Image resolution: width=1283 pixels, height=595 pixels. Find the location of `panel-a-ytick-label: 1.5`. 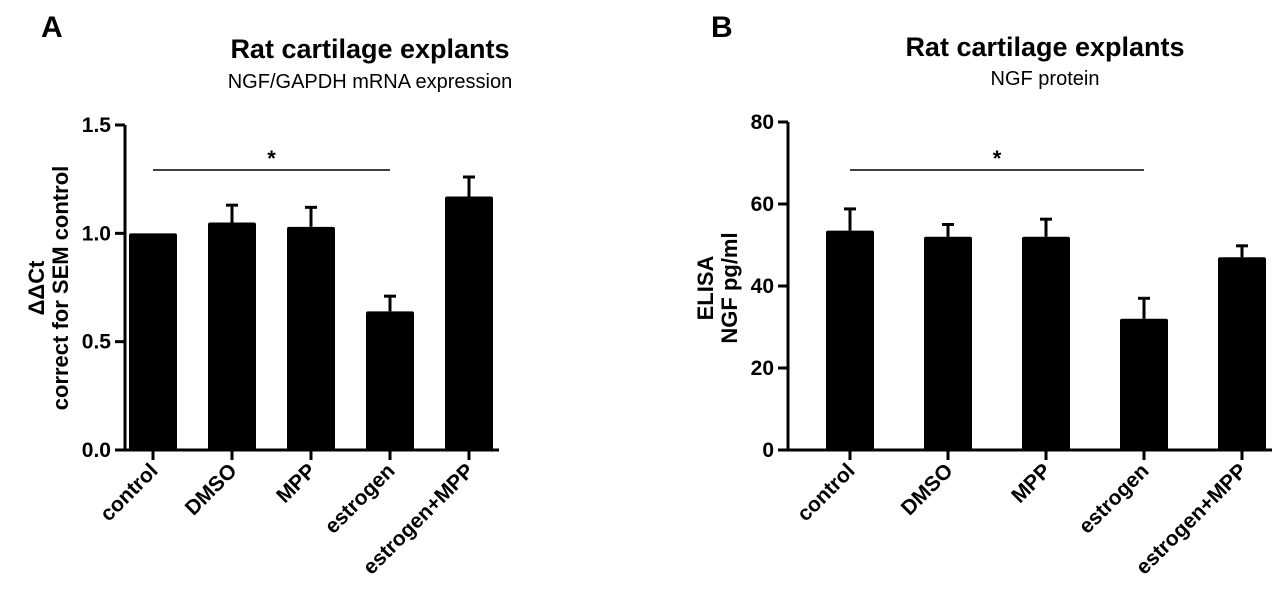

panel-a-ytick-label: 1.5 is located at coordinates (97, 125).